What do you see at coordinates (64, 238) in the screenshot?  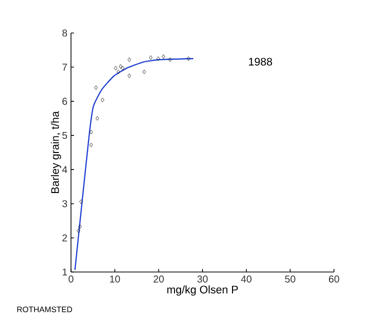 I see `y-tick-label: 2` at bounding box center [64, 238].